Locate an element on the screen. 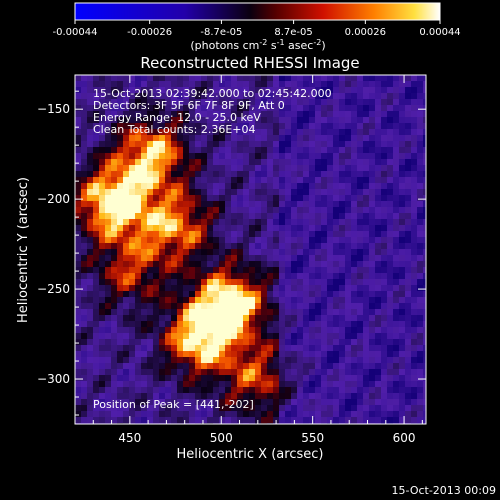 This screenshot has width=500, height=500. y-tick-label: −150 is located at coordinates (53, 109).